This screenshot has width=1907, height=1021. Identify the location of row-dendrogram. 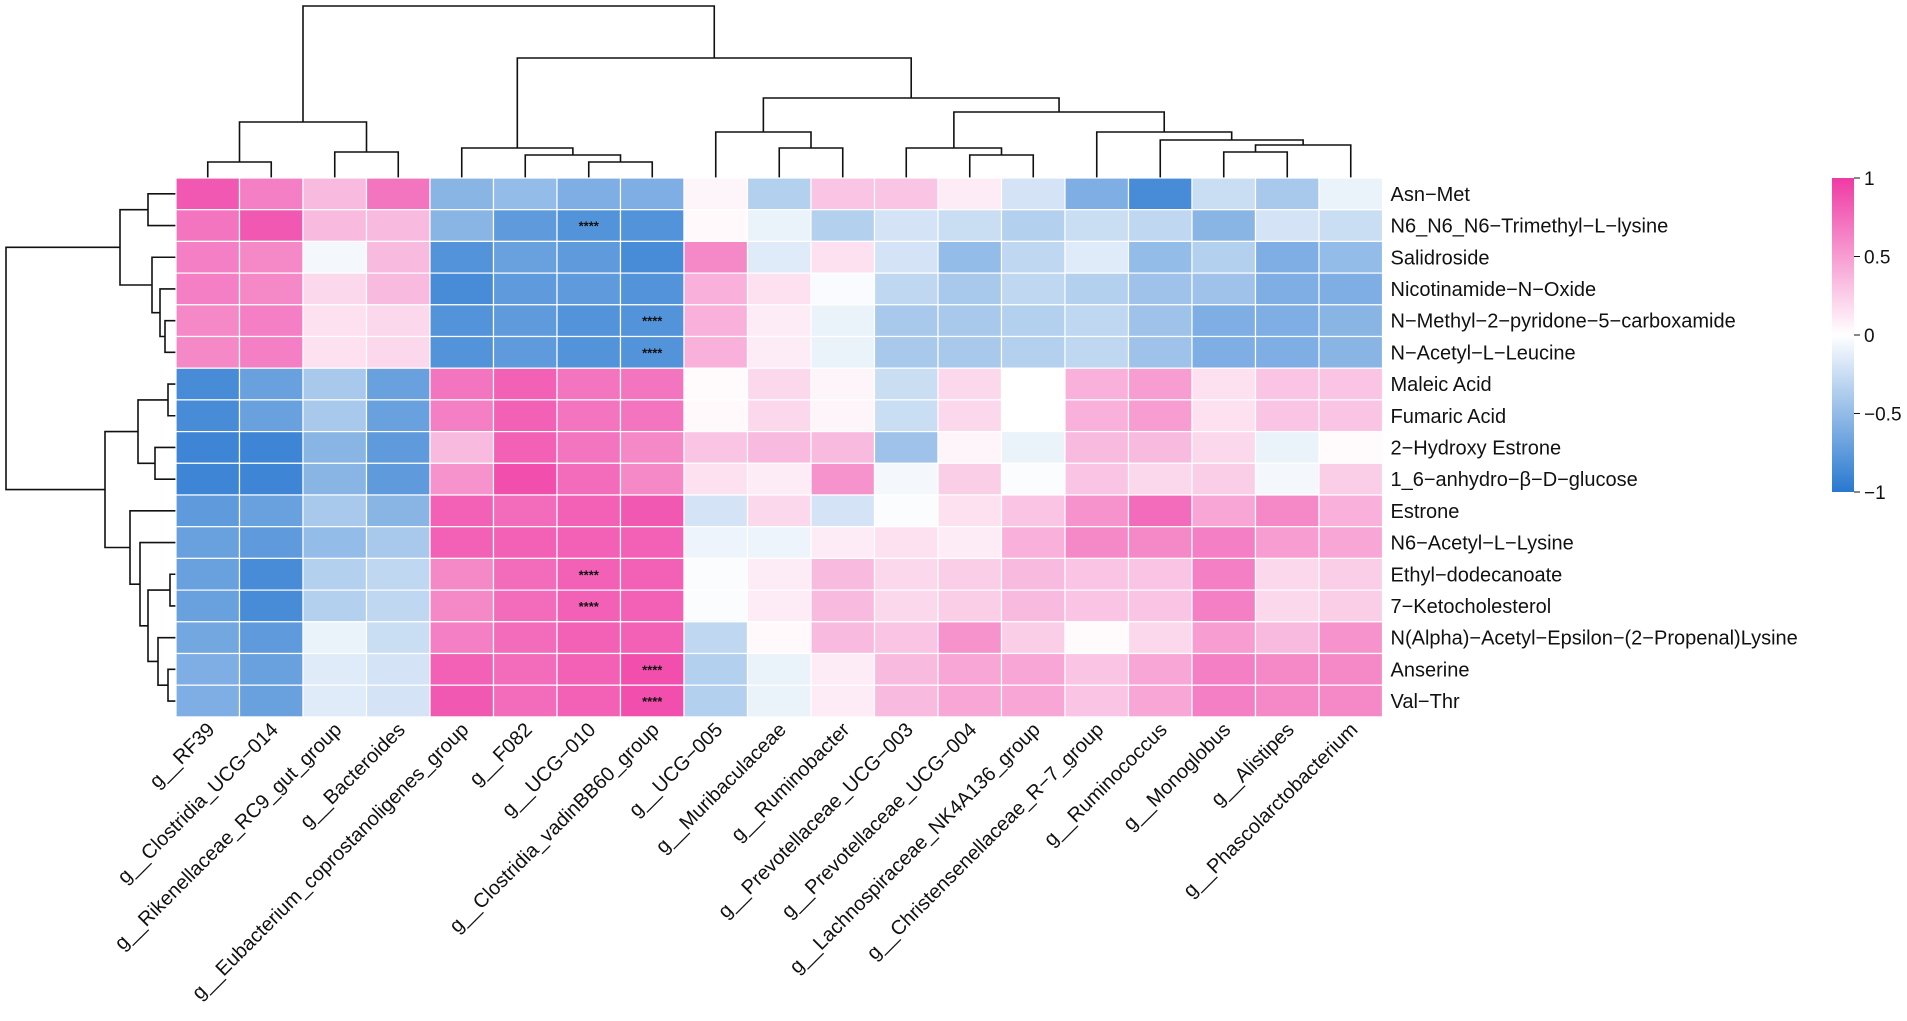
(90, 447).